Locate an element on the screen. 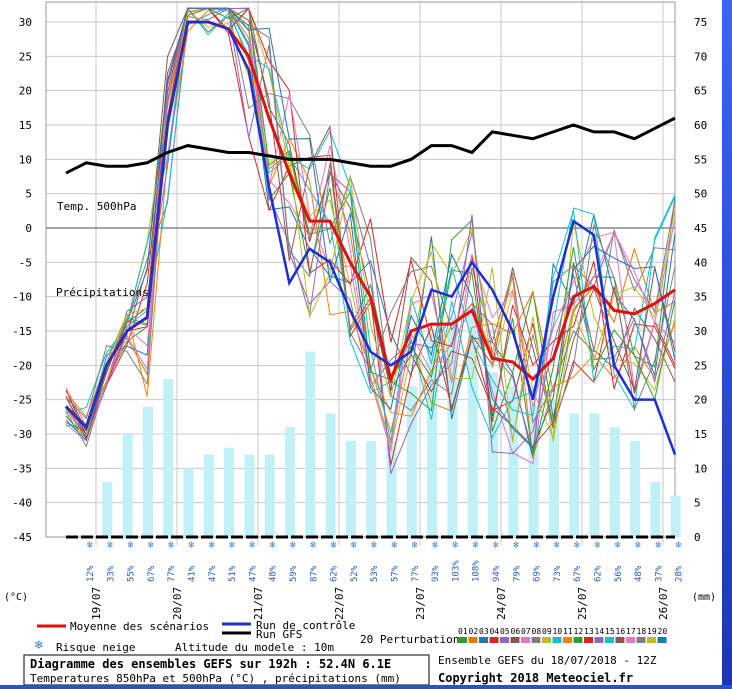 Image resolution: width=732 pixels, height=689 pixels. legend-snow-label: Risque neige is located at coordinates (95, 647).